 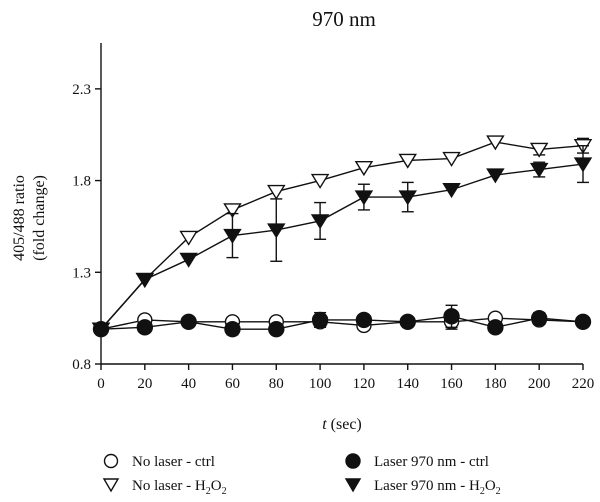 What do you see at coordinates (495, 384) in the screenshot?
I see `x-tick-label: 180` at bounding box center [495, 384].